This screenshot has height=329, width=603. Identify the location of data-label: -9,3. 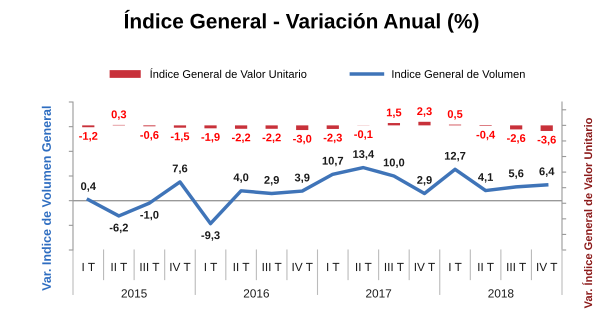
(210, 236).